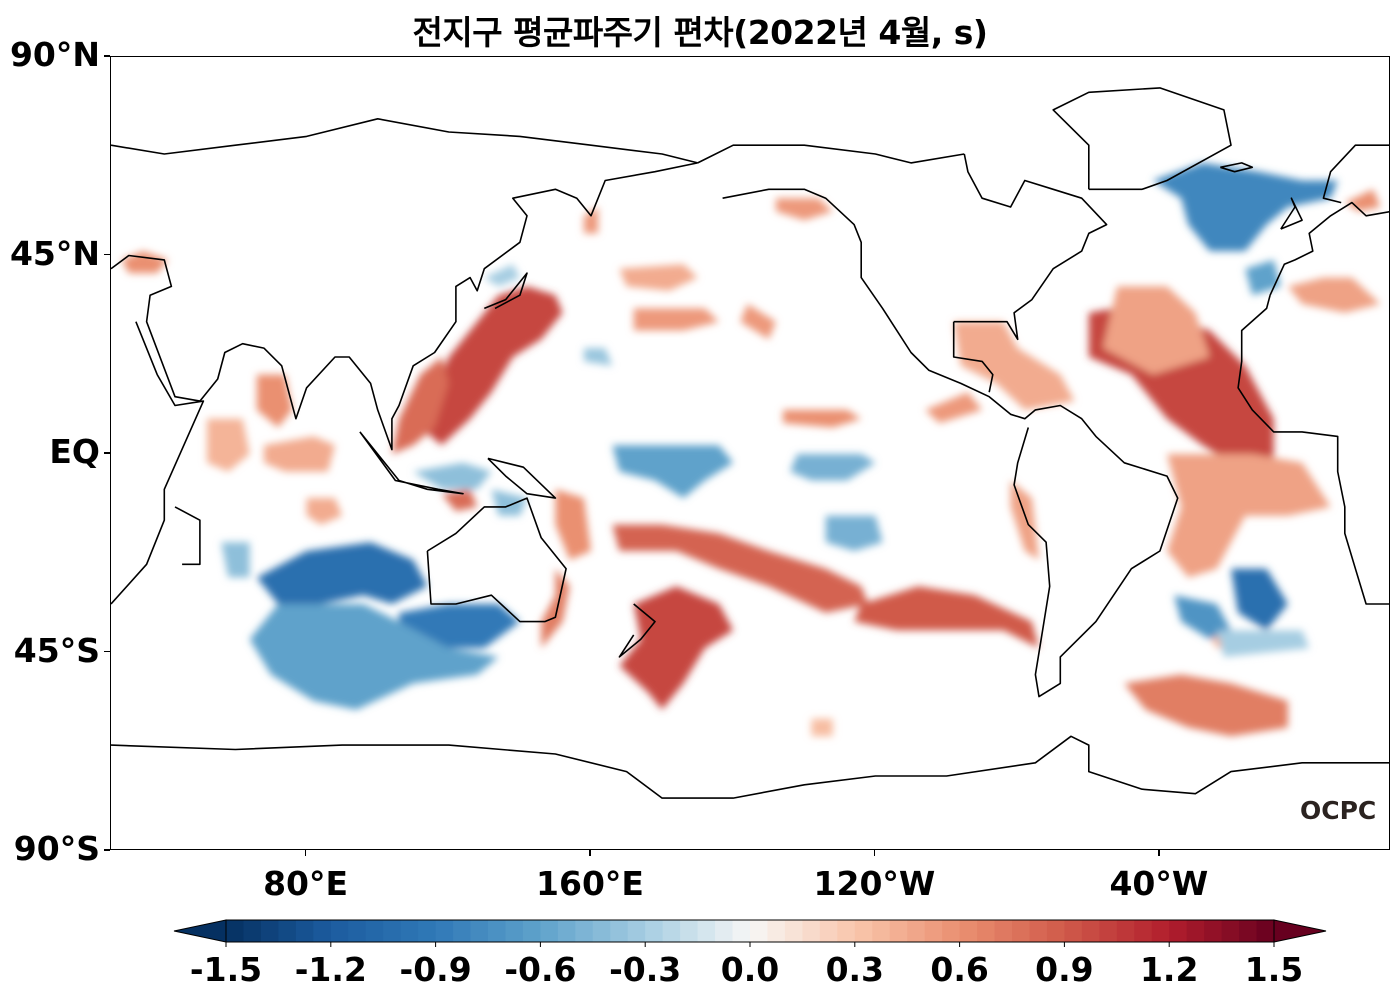 The width and height of the screenshot is (1400, 1001). I want to click on x-tick-label: 120°W, so click(874, 883).